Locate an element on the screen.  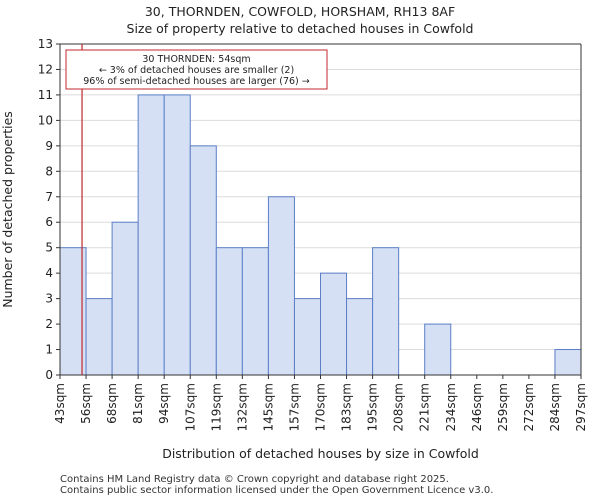
annotation-line-2: ← 3% of detached houses are smaller (2) is located at coordinates (196, 70).